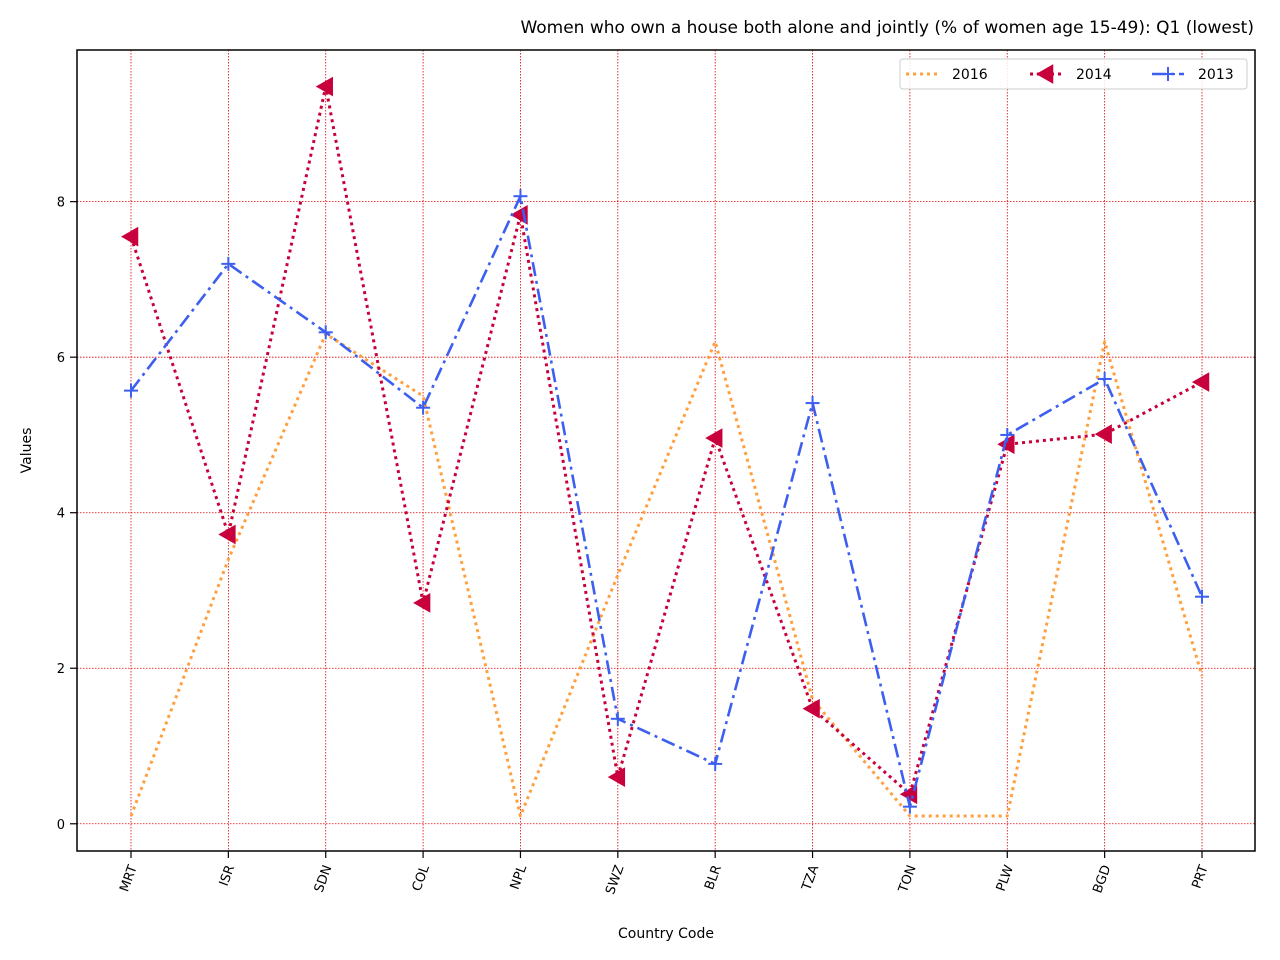  Describe the element at coordinates (1071, 74) in the screenshot. I see `legend-entry-2014: 2014` at that location.